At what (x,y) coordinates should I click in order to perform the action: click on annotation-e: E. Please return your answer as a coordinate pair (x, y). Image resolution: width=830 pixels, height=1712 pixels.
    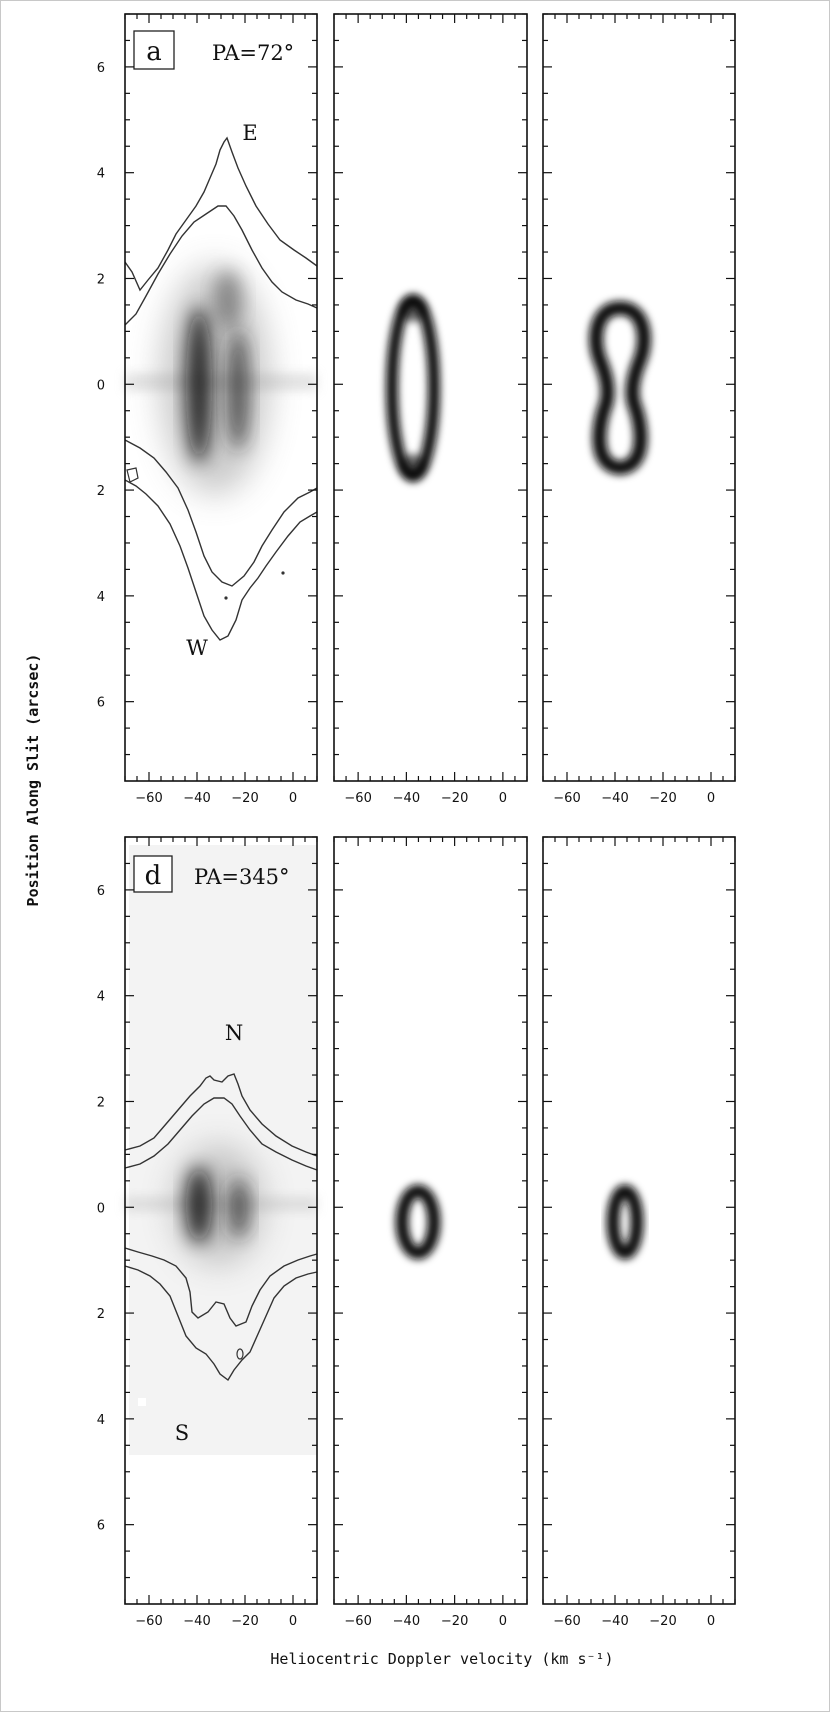
    Looking at the image, I should click on (249, 133).